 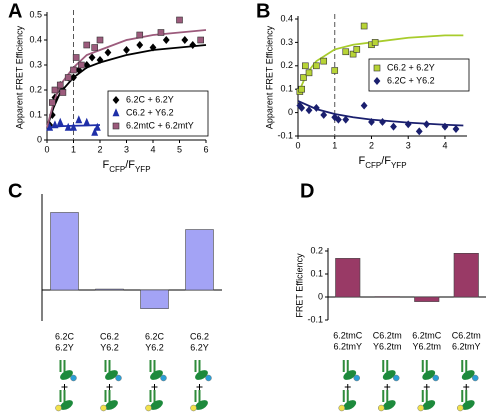 I want to click on legend-label: C6.2 + 6.2Y, so click(x=411, y=67).